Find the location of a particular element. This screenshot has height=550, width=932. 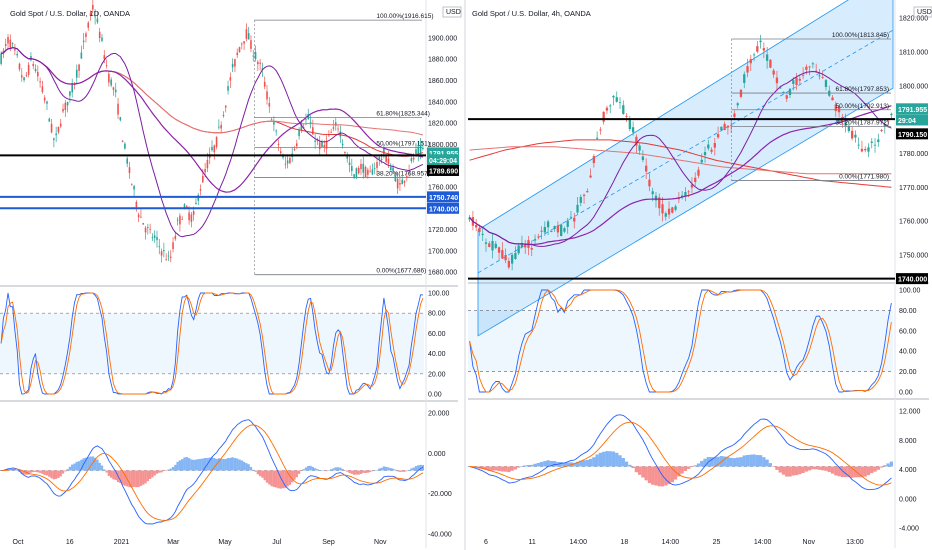

time-axis-label: Nov is located at coordinates (809, 542).